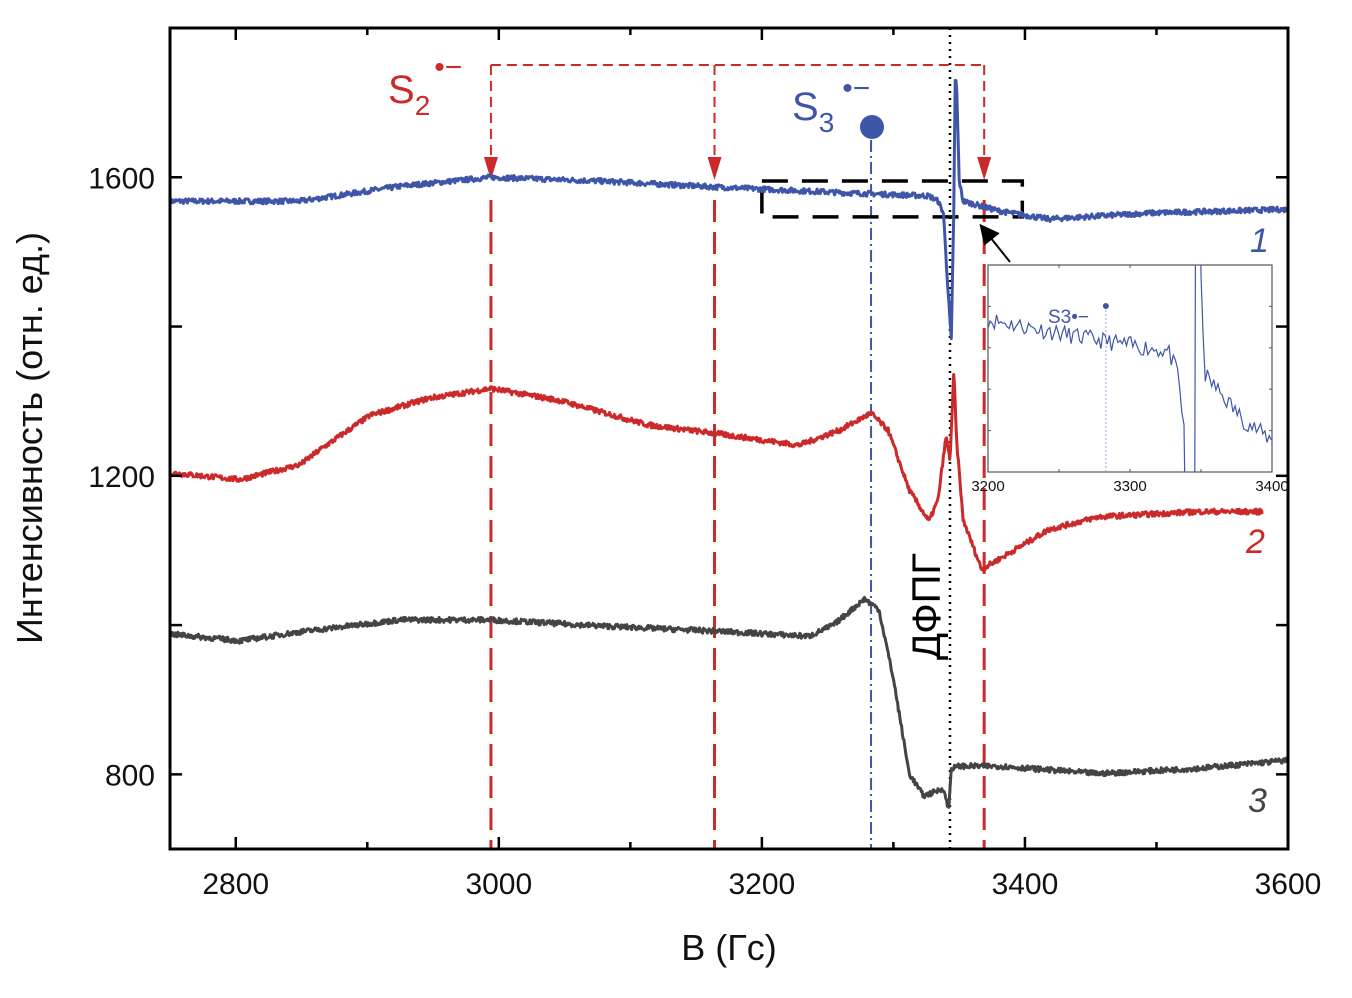  I want to click on inset-s3-dot, so click(1105, 306).